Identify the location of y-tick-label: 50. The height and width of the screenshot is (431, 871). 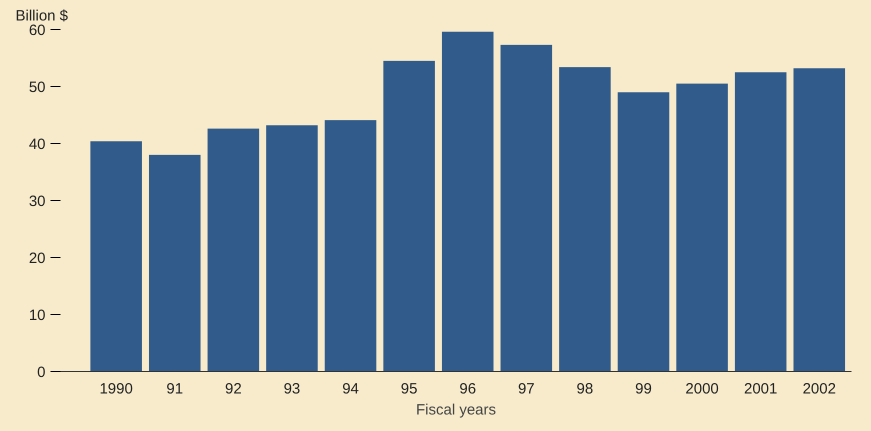
(37, 87).